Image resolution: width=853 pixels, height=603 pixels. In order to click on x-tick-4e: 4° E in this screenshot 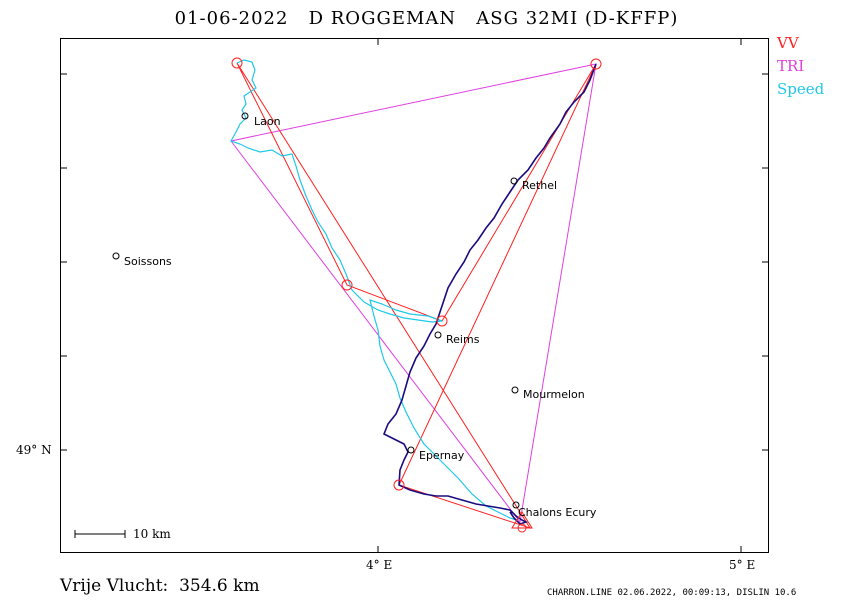, I will do `click(379, 565)`.